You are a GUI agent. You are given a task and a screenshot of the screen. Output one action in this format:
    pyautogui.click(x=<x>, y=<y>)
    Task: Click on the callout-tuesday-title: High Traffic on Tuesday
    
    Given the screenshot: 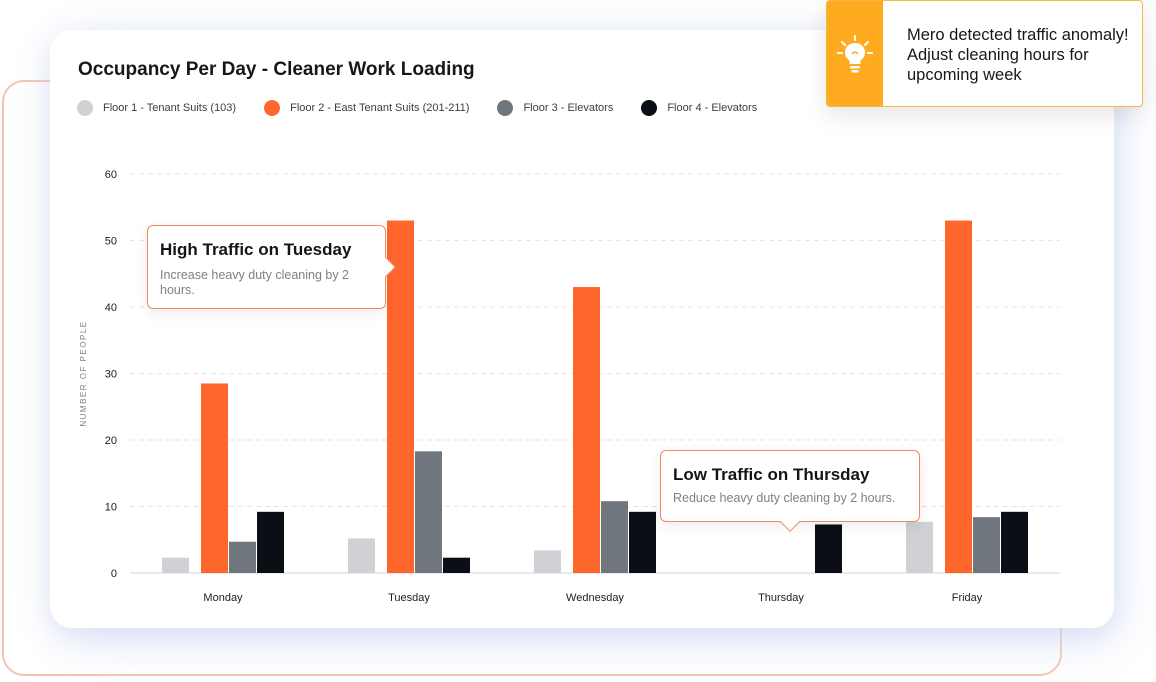 What is the action you would take?
    pyautogui.click(x=256, y=249)
    